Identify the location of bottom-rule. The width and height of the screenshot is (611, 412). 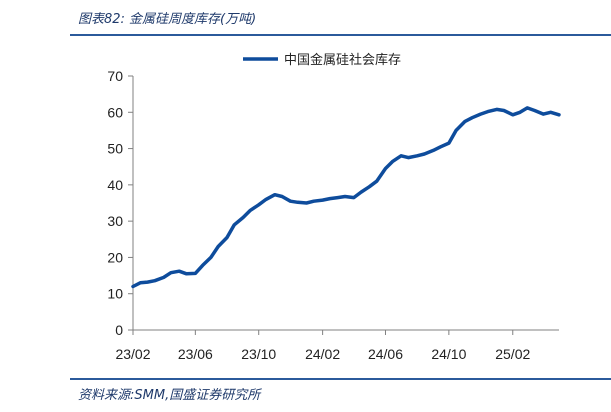
(340, 379).